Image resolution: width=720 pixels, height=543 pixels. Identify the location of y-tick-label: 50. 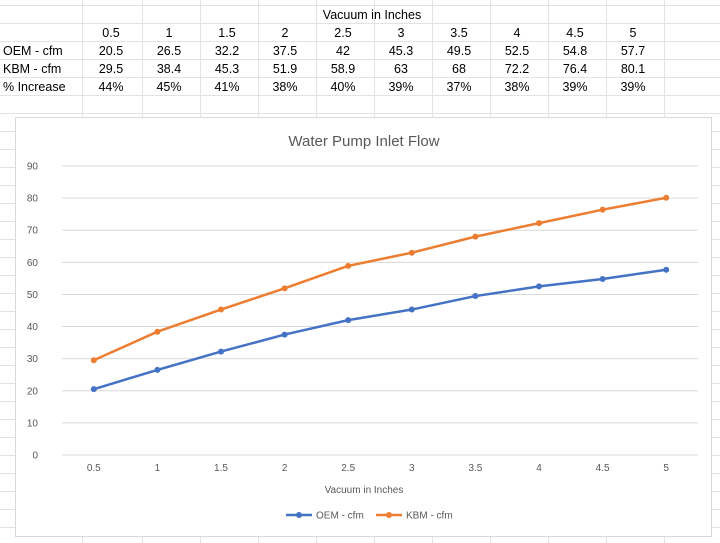
(33, 295).